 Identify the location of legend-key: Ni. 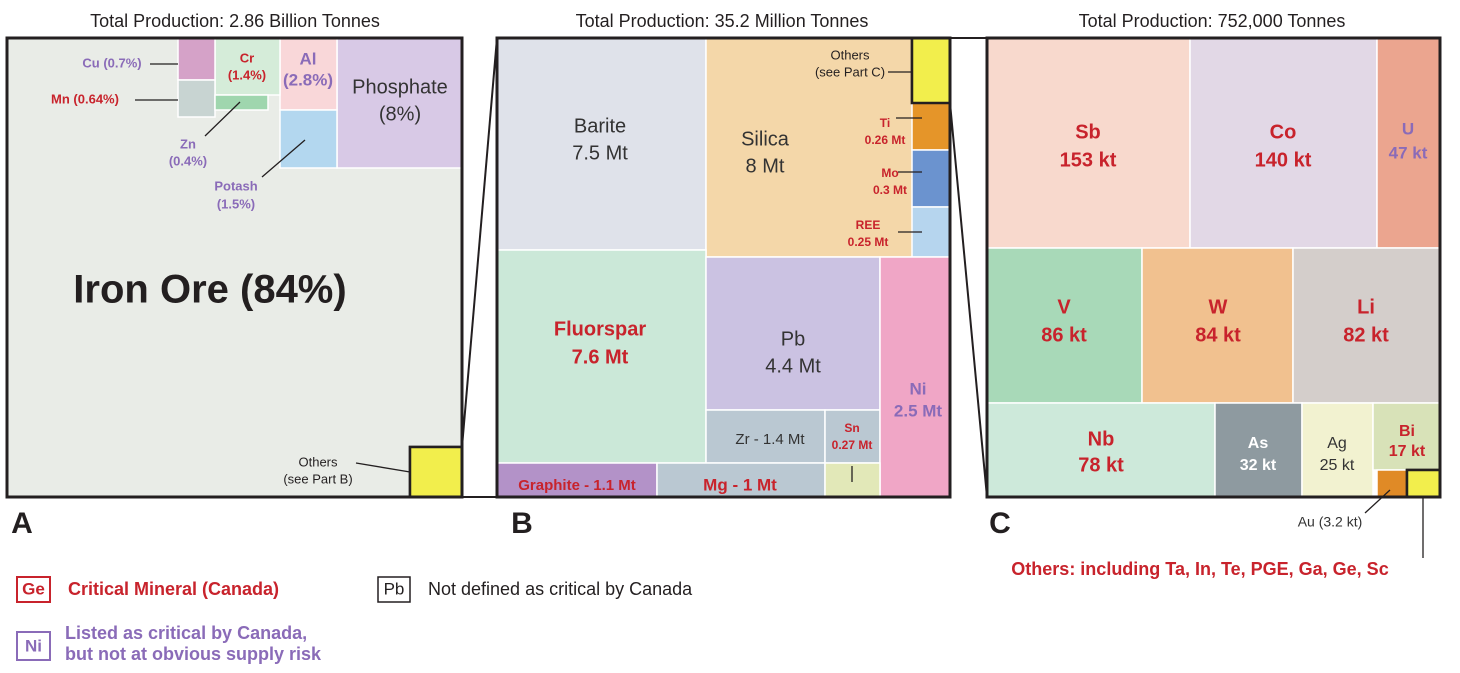
(33, 645).